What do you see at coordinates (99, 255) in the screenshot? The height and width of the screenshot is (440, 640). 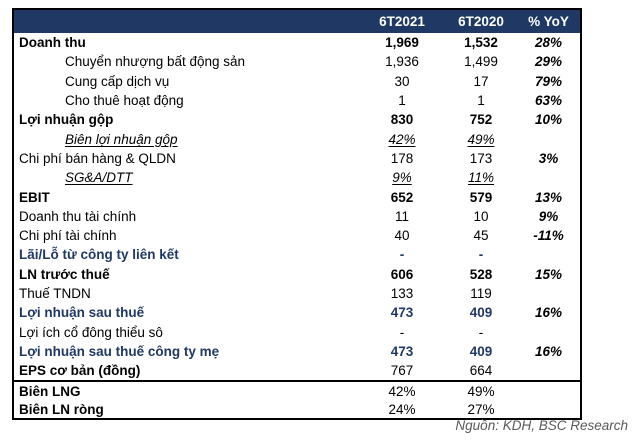 I see `row-label: Lãi/Lỗ từ công ty liên kết` at bounding box center [99, 255].